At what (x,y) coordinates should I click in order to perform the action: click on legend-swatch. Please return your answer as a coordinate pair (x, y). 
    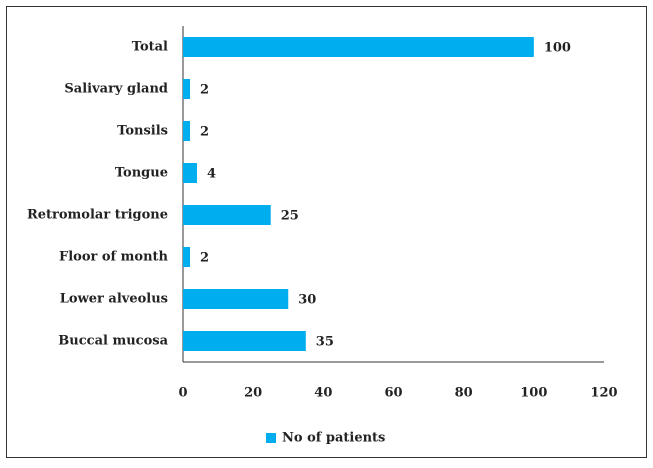
    Looking at the image, I should click on (271, 438).